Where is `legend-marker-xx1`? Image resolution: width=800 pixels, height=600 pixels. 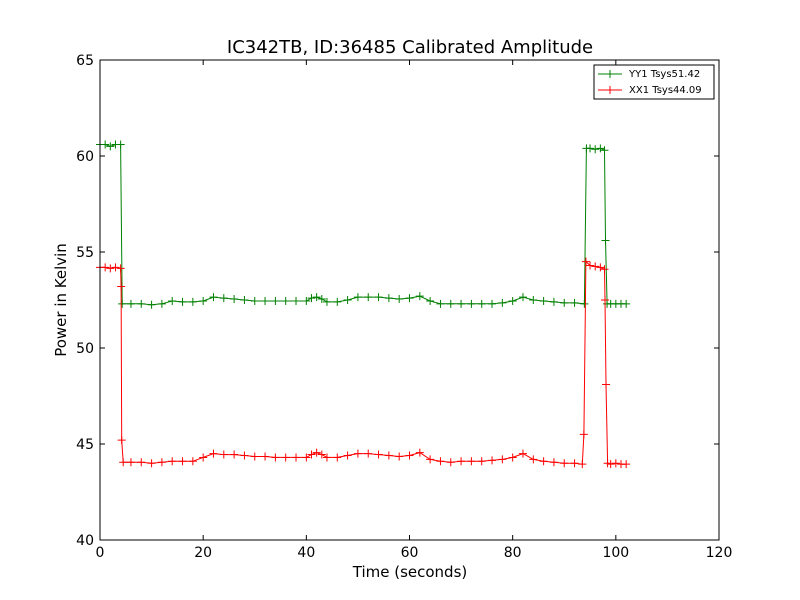 legend-marker-xx1 is located at coordinates (610, 90).